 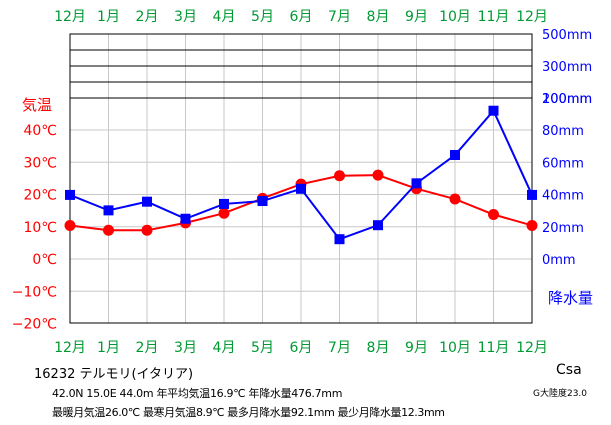 What do you see at coordinates (378, 348) in the screenshot?
I see `month-label-bottom: 8月` at bounding box center [378, 348].